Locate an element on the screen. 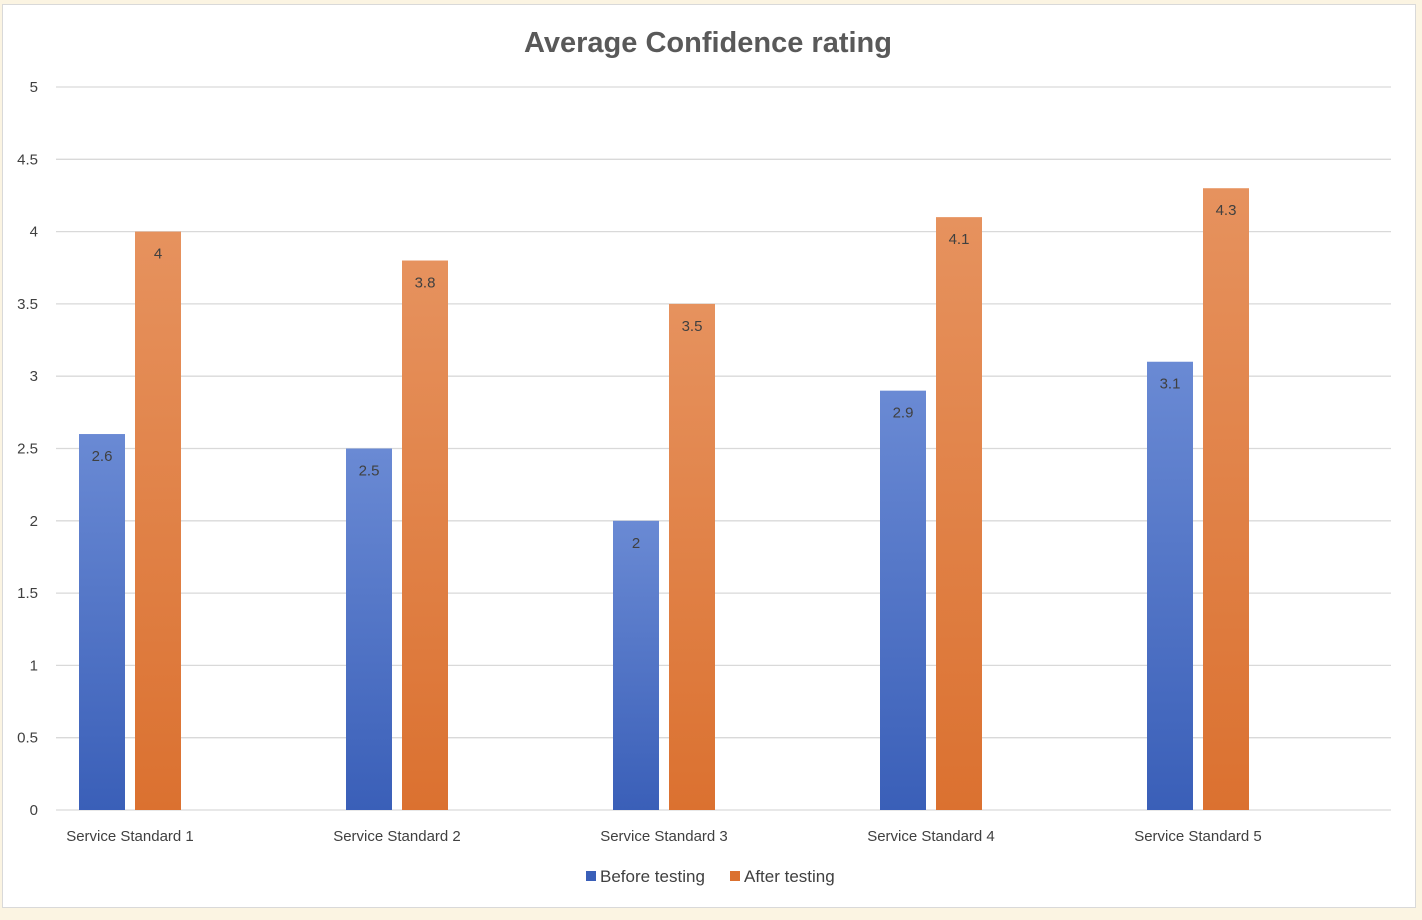 This screenshot has height=920, width=1422. y-tick-label: 0.5 is located at coordinates (27, 738).